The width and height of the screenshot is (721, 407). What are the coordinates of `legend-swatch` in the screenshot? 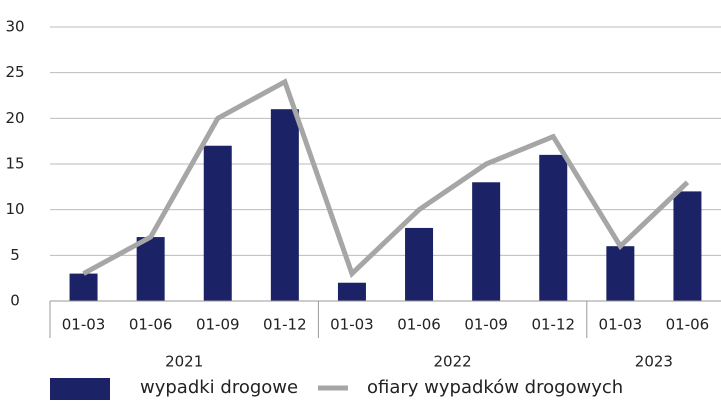 It's located at (80, 389).